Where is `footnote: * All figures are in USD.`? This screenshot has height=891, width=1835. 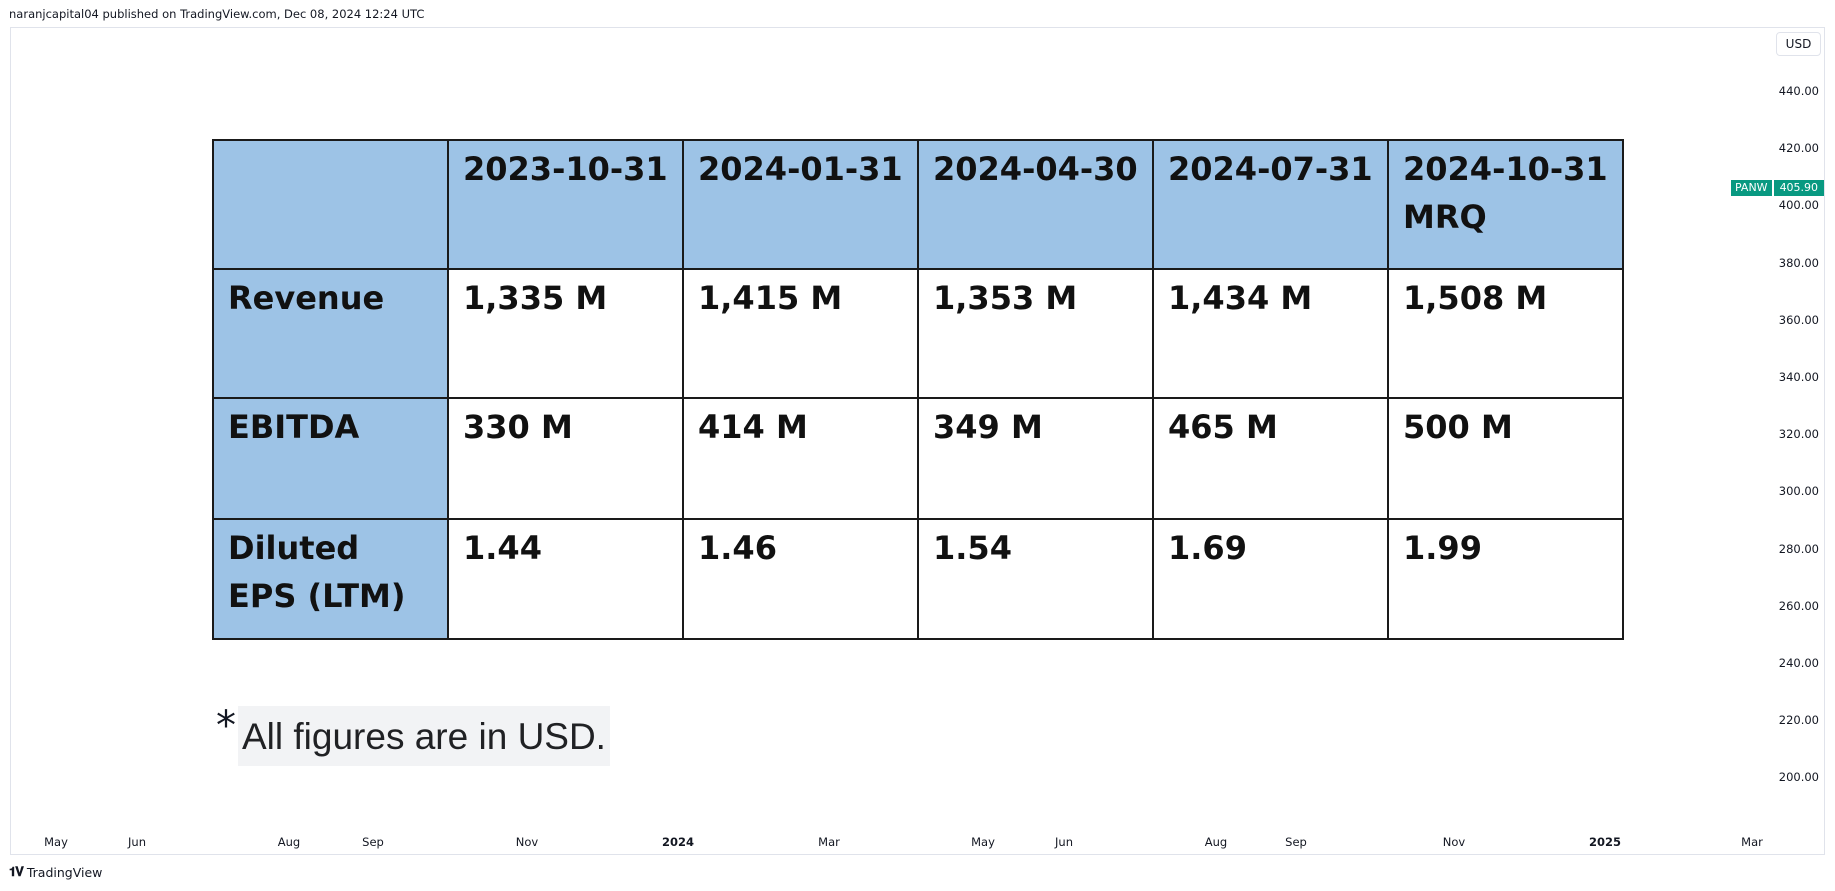
footnote: * All figures are in USD. is located at coordinates (413, 736).